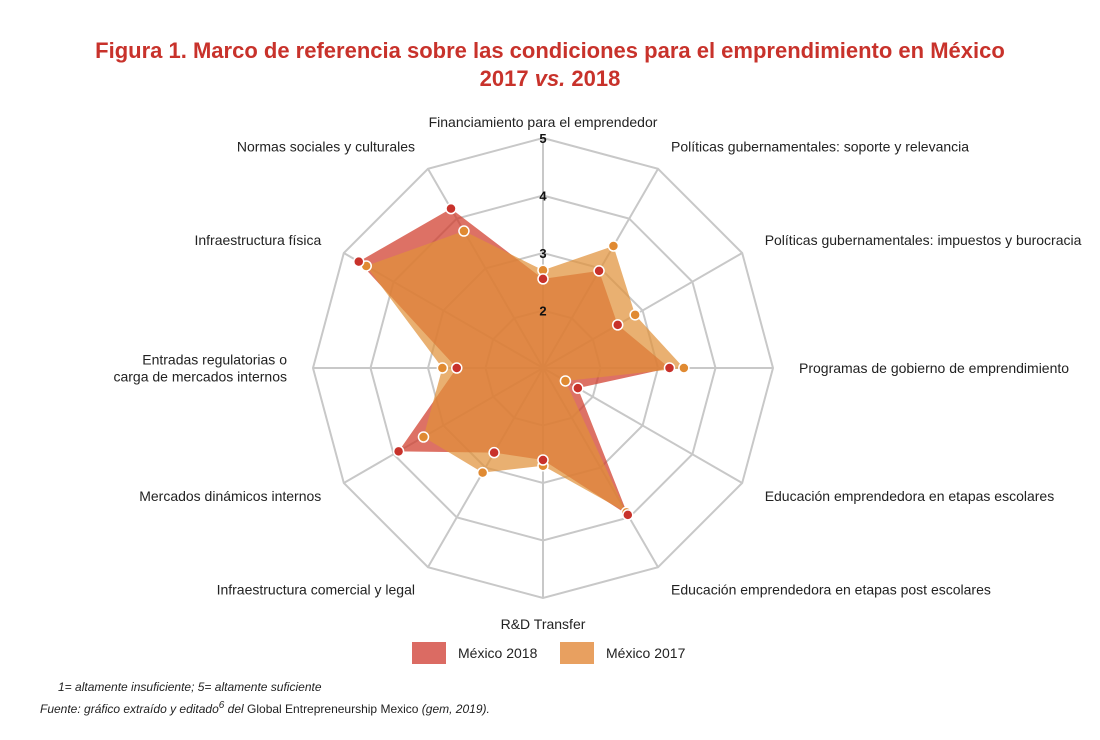 The image size is (1100, 740). I want to click on axis-label: Normas sociales y culturales, so click(326, 146).